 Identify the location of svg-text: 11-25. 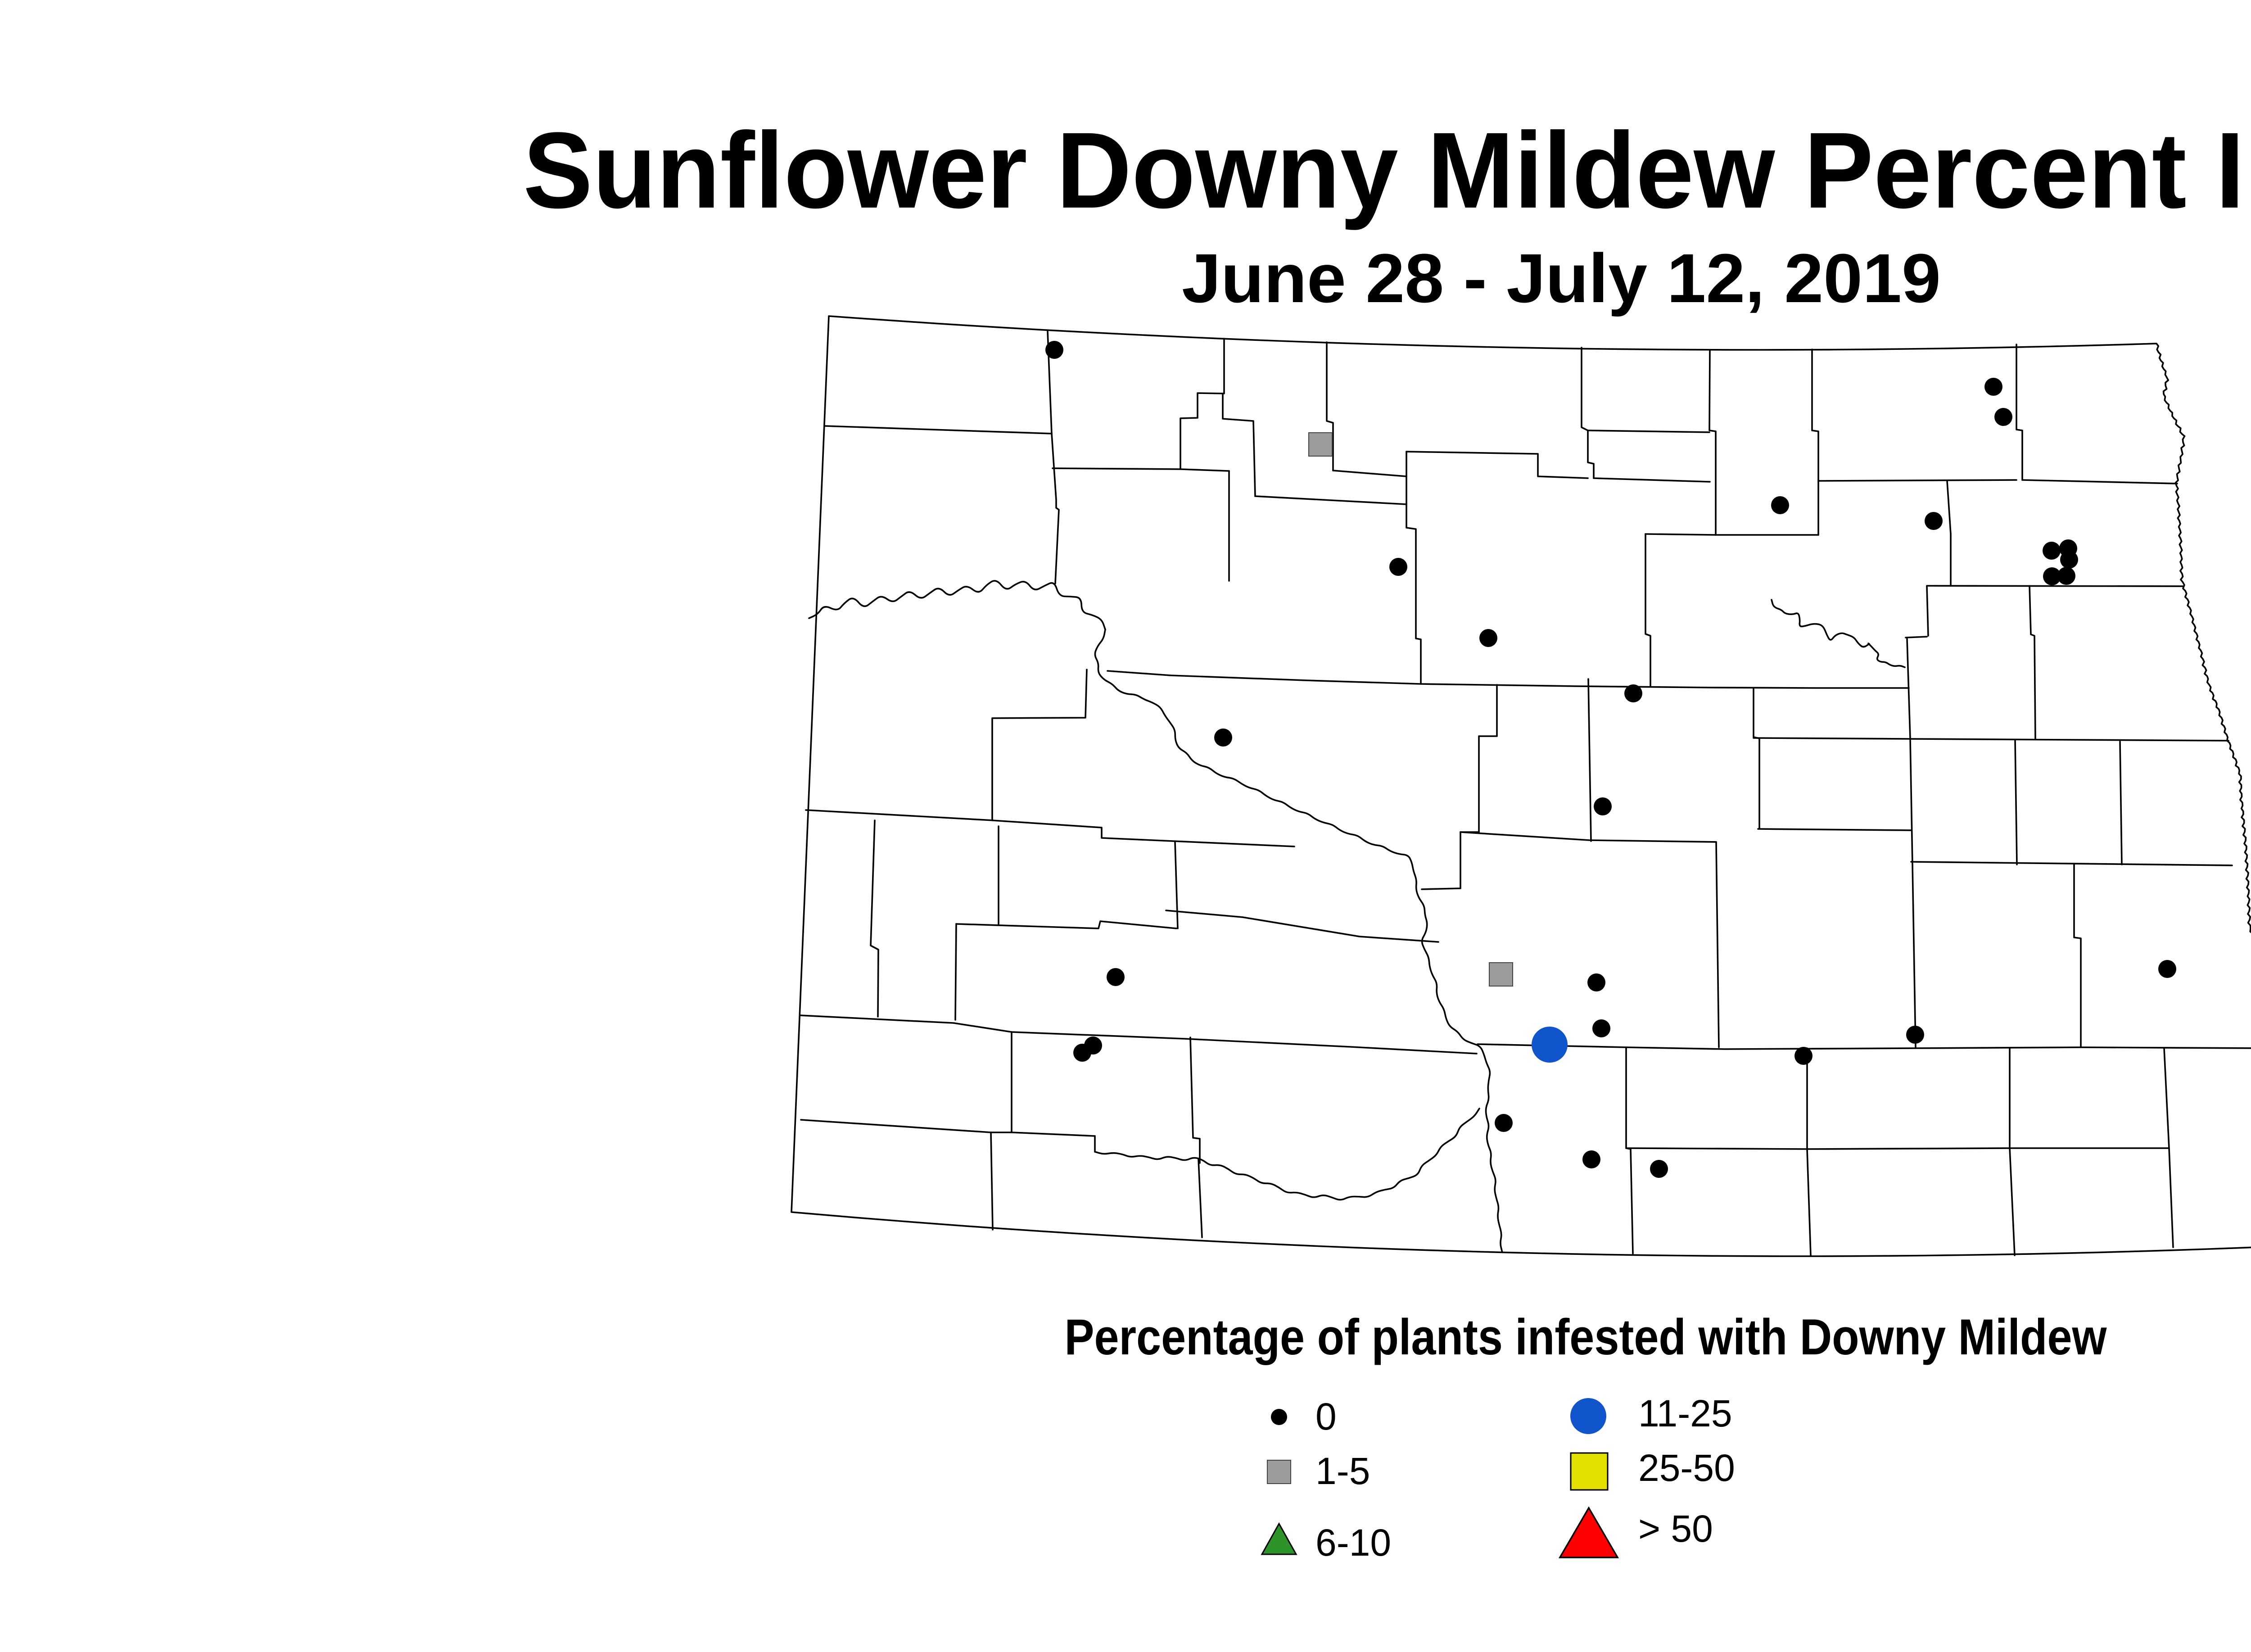
(1685, 1413).